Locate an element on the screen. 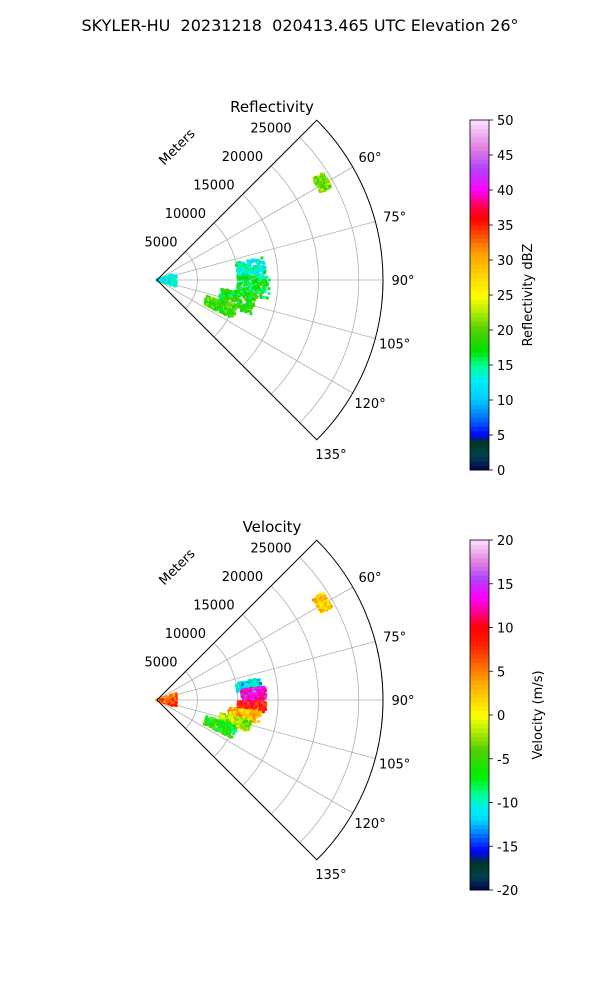 Image resolution: width=600 pixels, height=1000 pixels. colorbar-tick-label: 45 is located at coordinates (505, 156).